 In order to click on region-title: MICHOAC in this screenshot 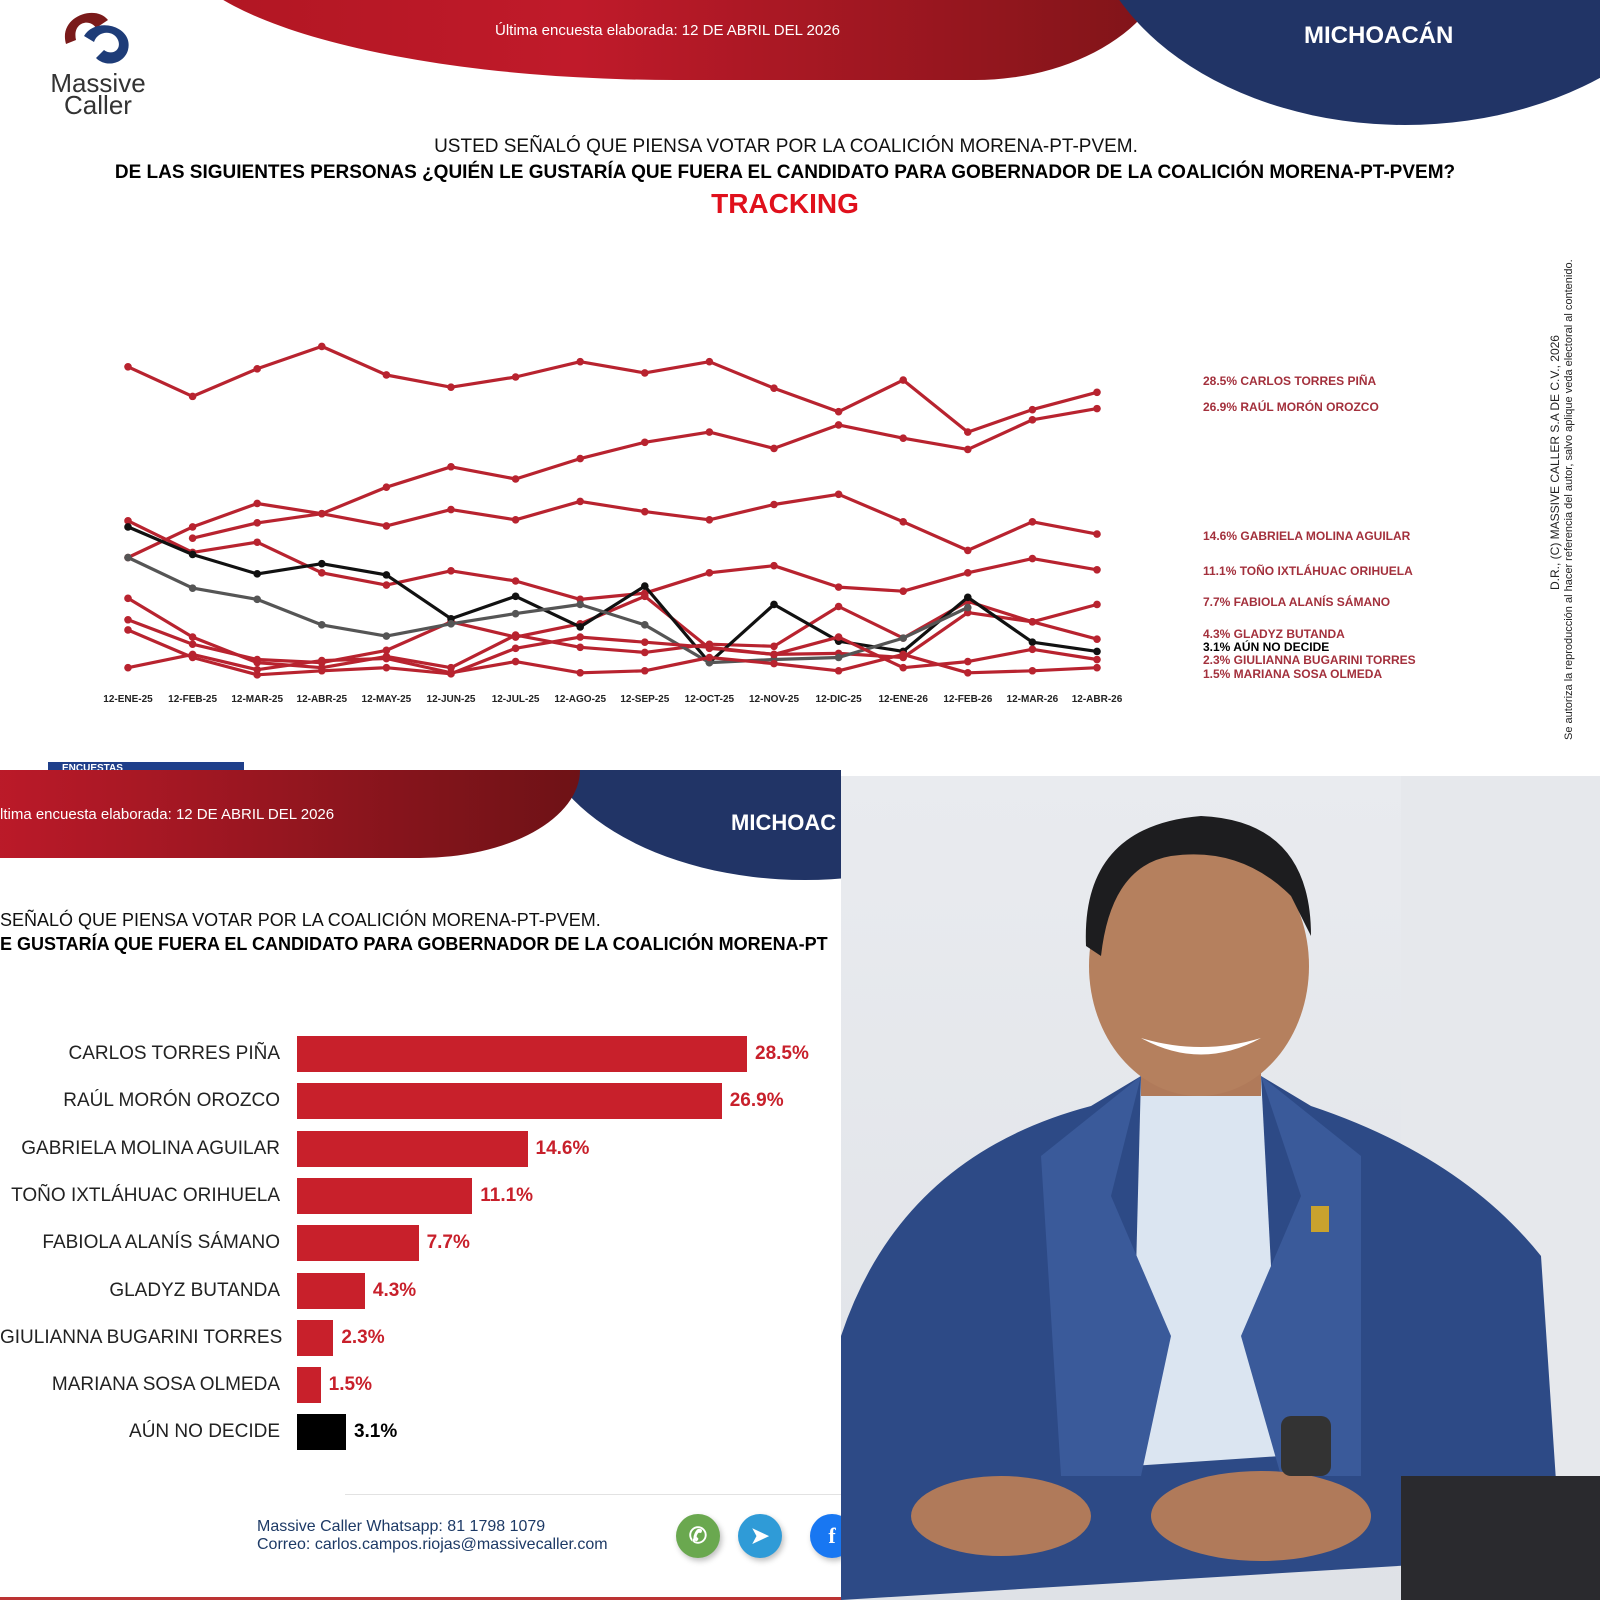, I will do `click(784, 822)`.